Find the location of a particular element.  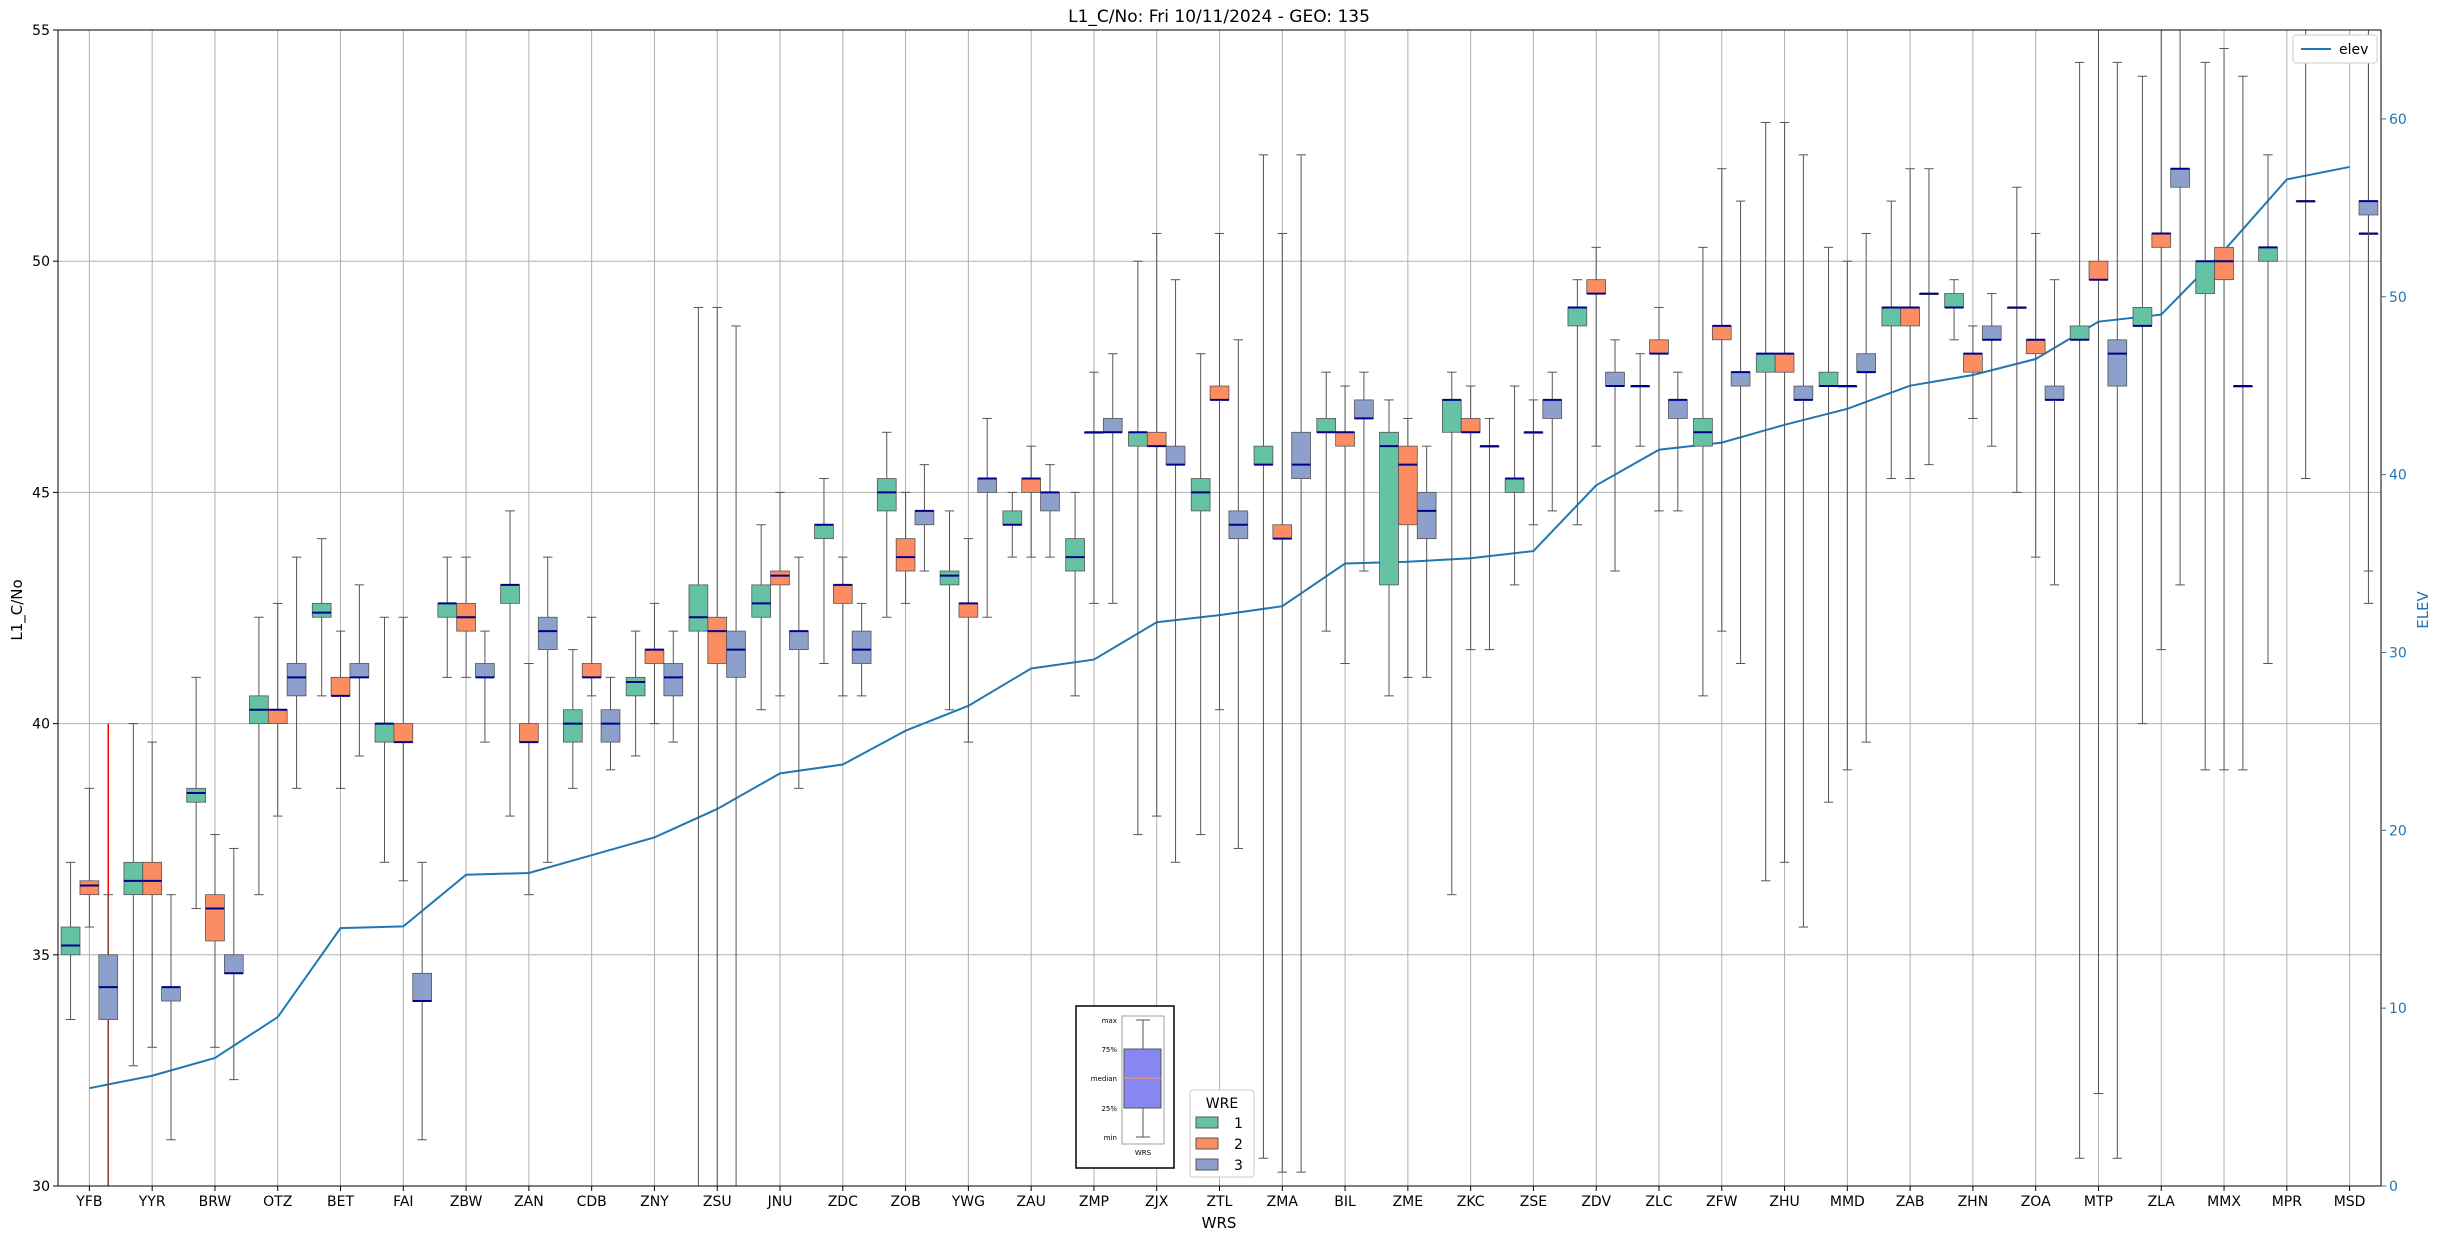

x-tick-label-YFB: YFB is located at coordinates (88, 1202).